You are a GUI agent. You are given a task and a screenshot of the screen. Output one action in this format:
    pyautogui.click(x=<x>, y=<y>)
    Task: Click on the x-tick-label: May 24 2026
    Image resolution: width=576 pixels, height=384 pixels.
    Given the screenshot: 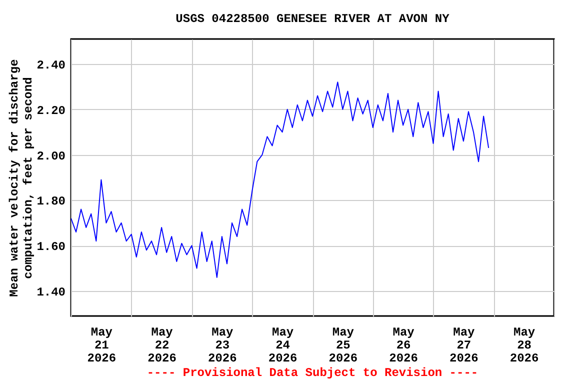 What is the action you would take?
    pyautogui.click(x=283, y=346)
    